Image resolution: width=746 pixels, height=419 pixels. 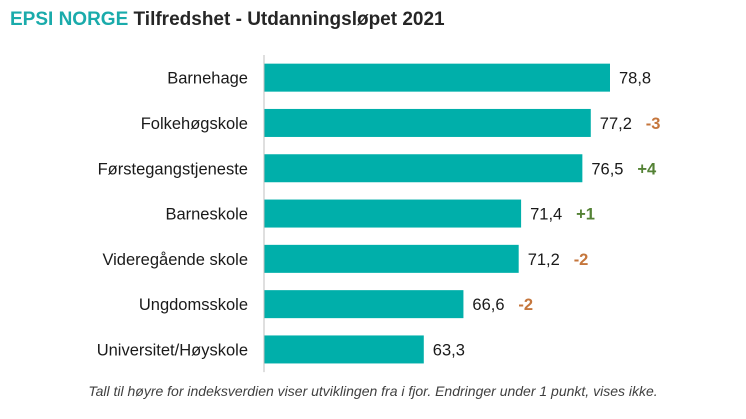 I want to click on value-label: 77,2, so click(x=616, y=124).